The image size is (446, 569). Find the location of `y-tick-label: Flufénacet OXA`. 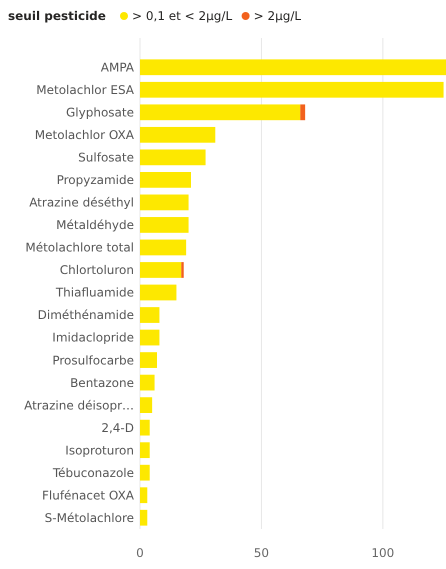

y-tick-label: Flufénacet OXA is located at coordinates (88, 495).